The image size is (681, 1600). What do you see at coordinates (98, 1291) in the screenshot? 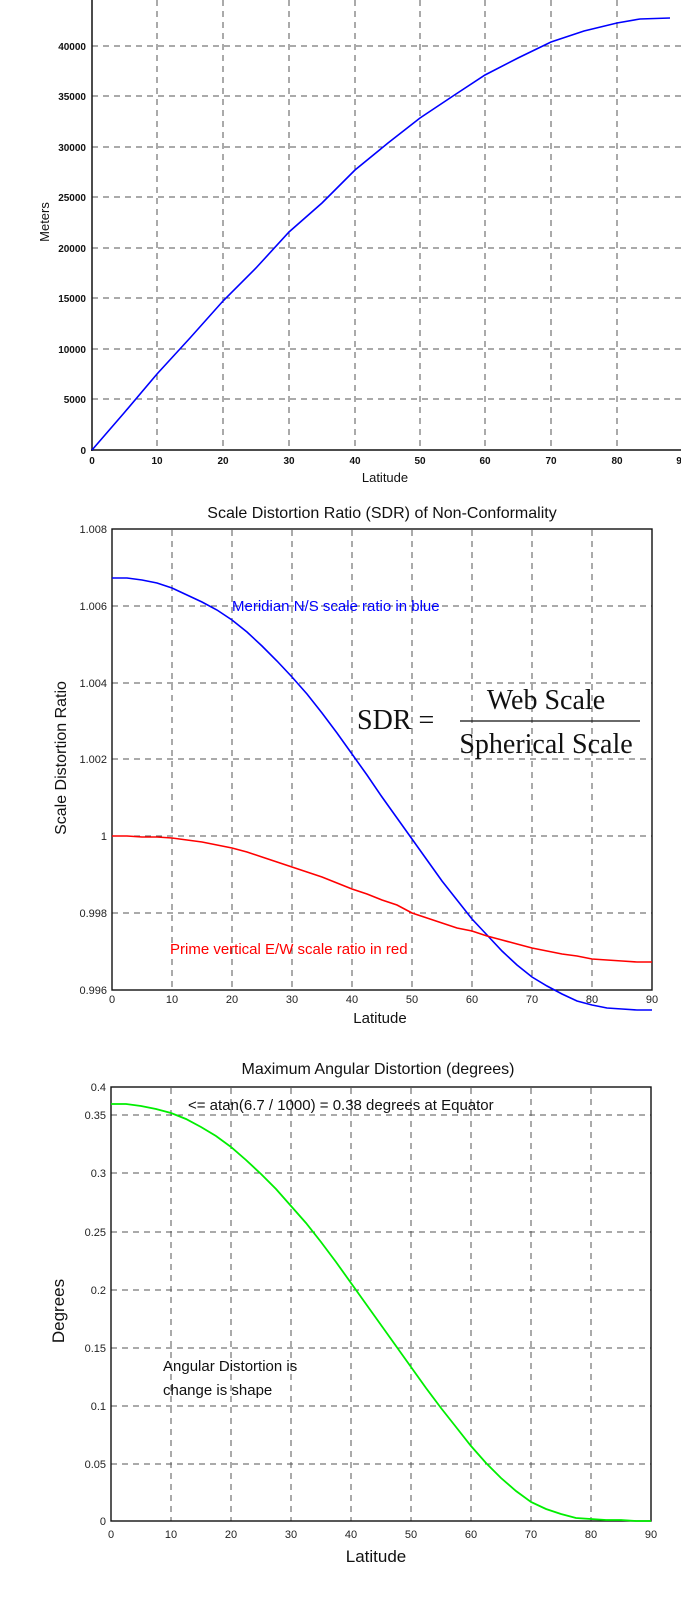
I see `svg-text: 0.2` at bounding box center [98, 1291].